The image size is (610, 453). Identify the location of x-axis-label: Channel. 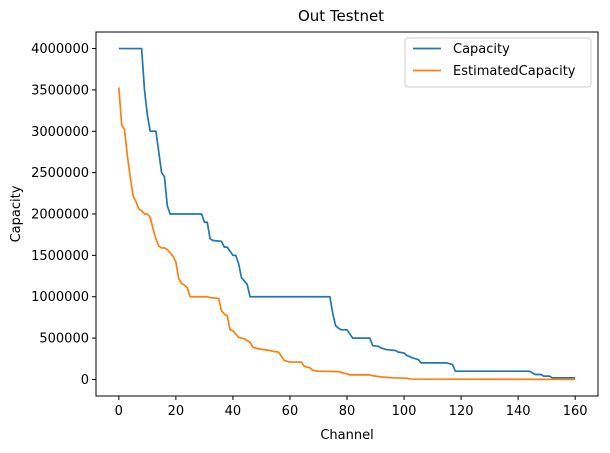
(346, 435).